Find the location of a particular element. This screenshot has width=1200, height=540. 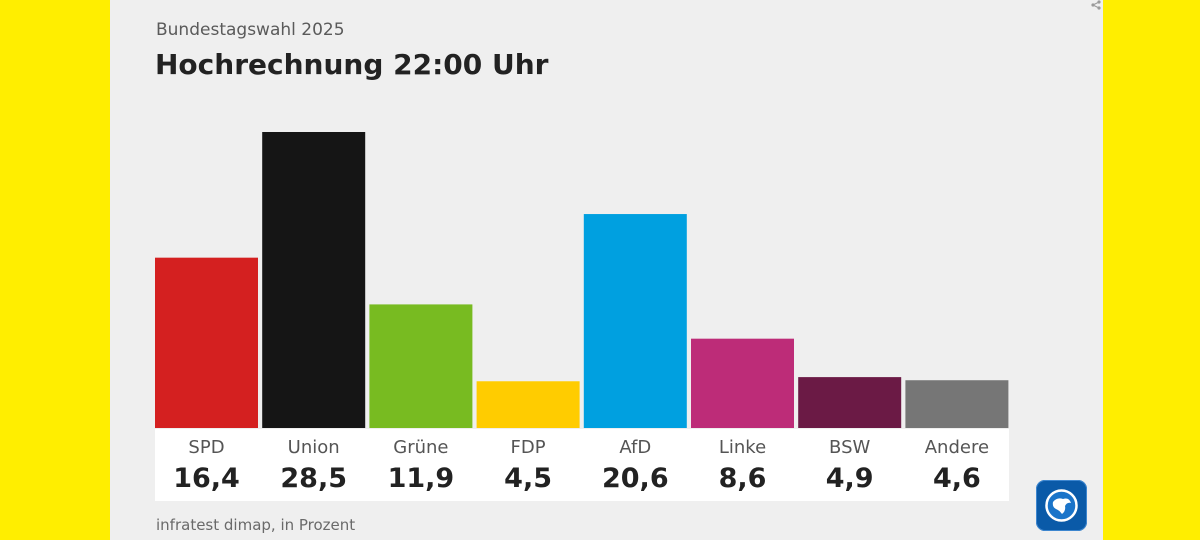

party-value-label: 4,6 is located at coordinates (956, 478).